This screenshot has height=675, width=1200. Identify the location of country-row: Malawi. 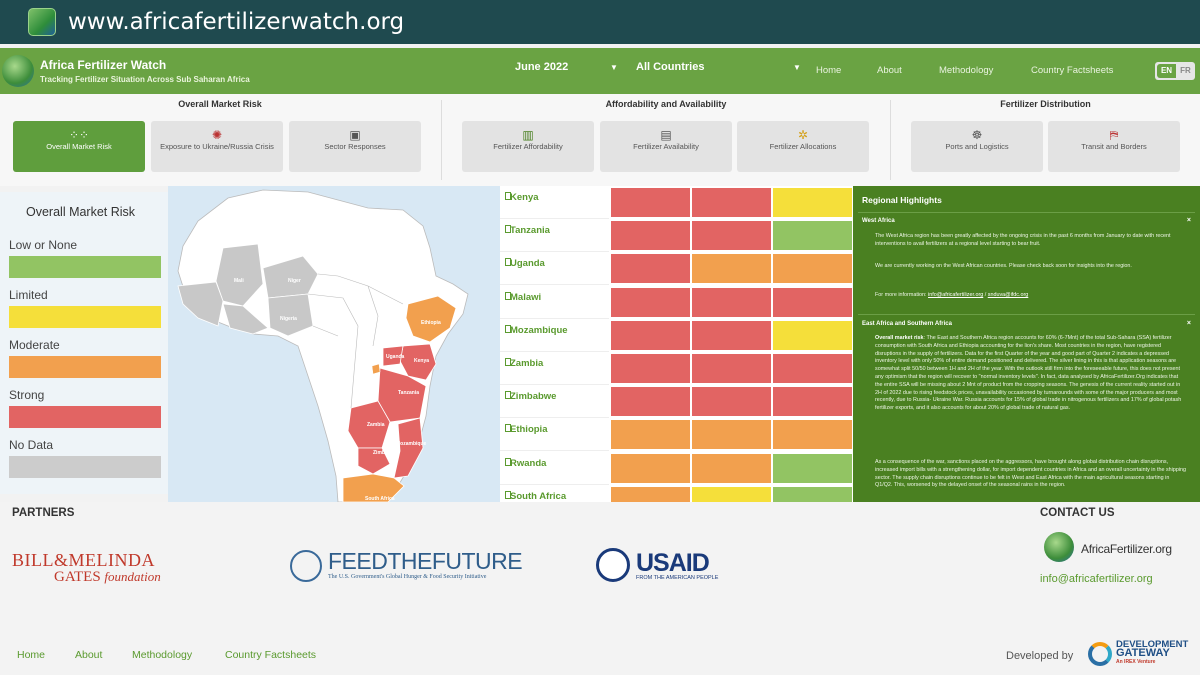
(555, 302).